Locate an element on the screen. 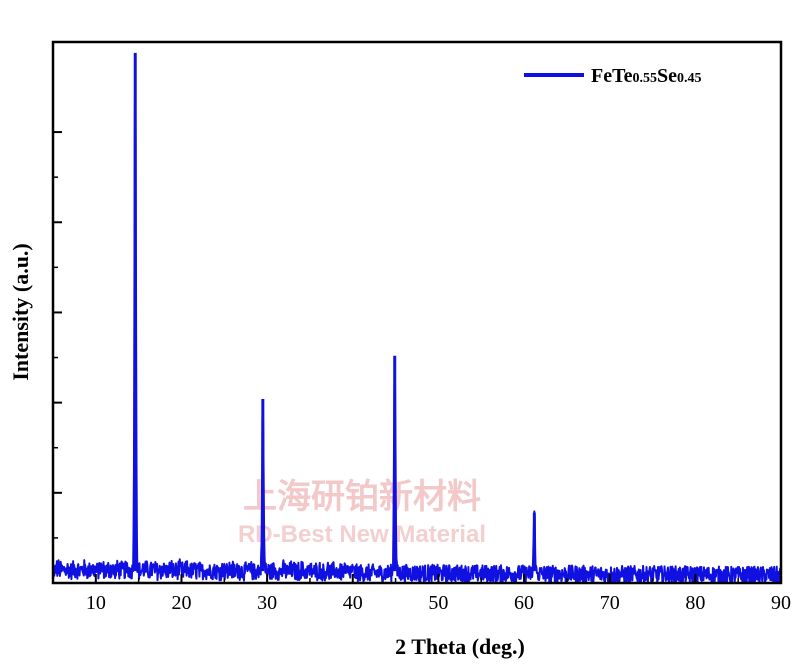 The height and width of the screenshot is (672, 800). x-tick-label-50: 50 is located at coordinates (438, 603).